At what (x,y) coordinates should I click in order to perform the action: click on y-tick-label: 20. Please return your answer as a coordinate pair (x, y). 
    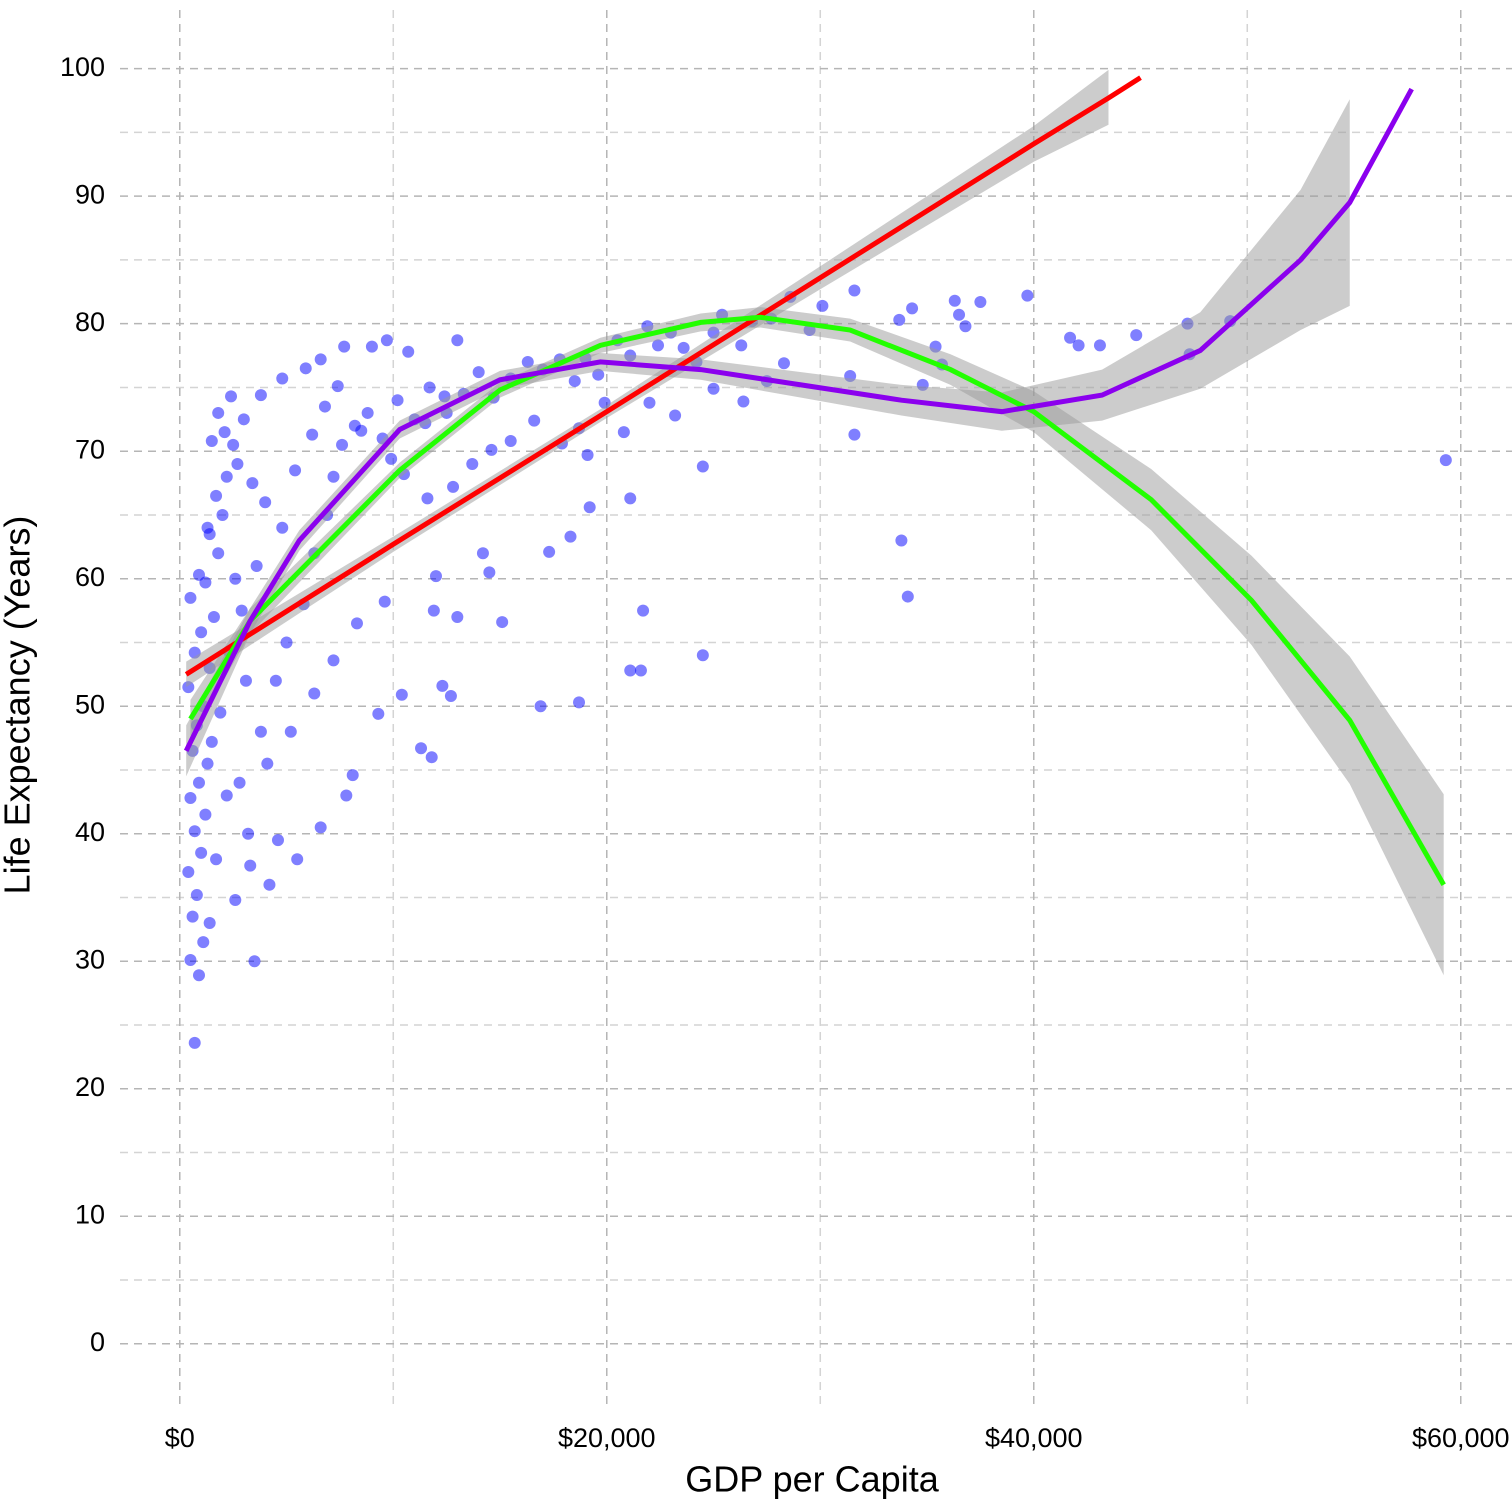
    Looking at the image, I should click on (90, 1087).